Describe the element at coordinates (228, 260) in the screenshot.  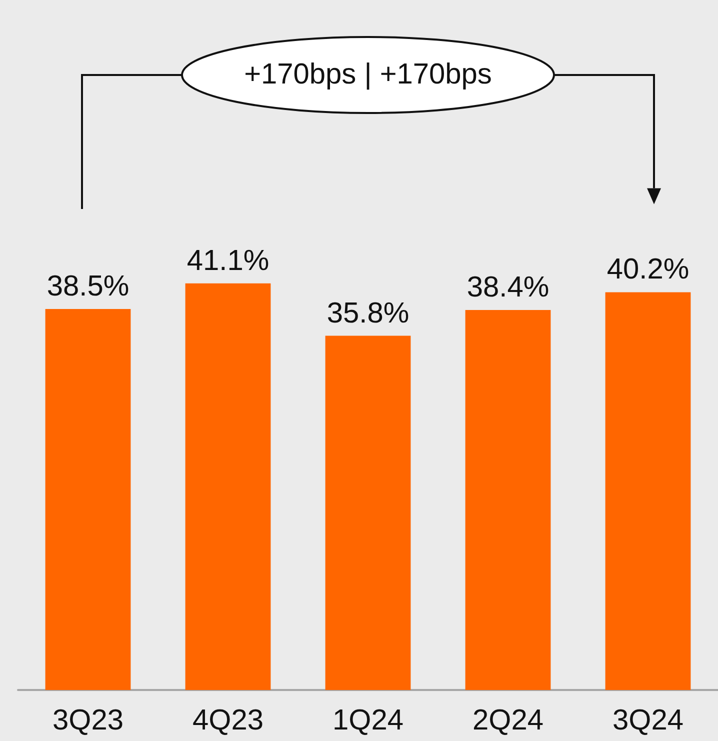
I see `data-label: 41.1%` at that location.